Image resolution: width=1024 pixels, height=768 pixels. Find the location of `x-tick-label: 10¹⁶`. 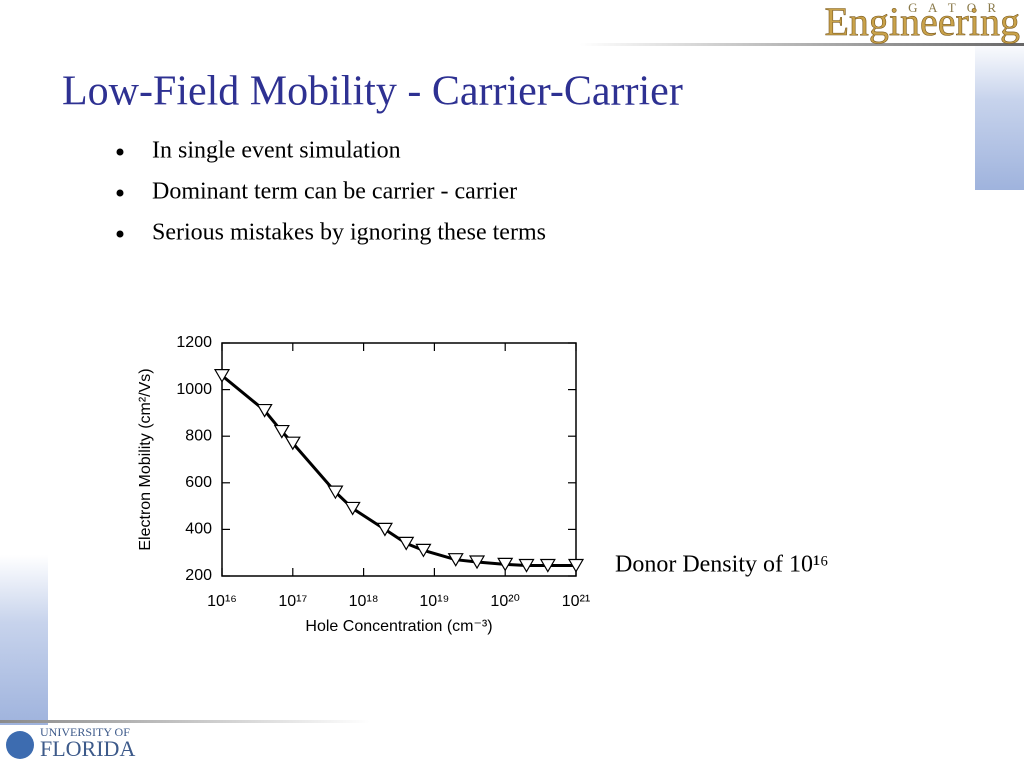

x-tick-label: 10¹⁶ is located at coordinates (222, 601).